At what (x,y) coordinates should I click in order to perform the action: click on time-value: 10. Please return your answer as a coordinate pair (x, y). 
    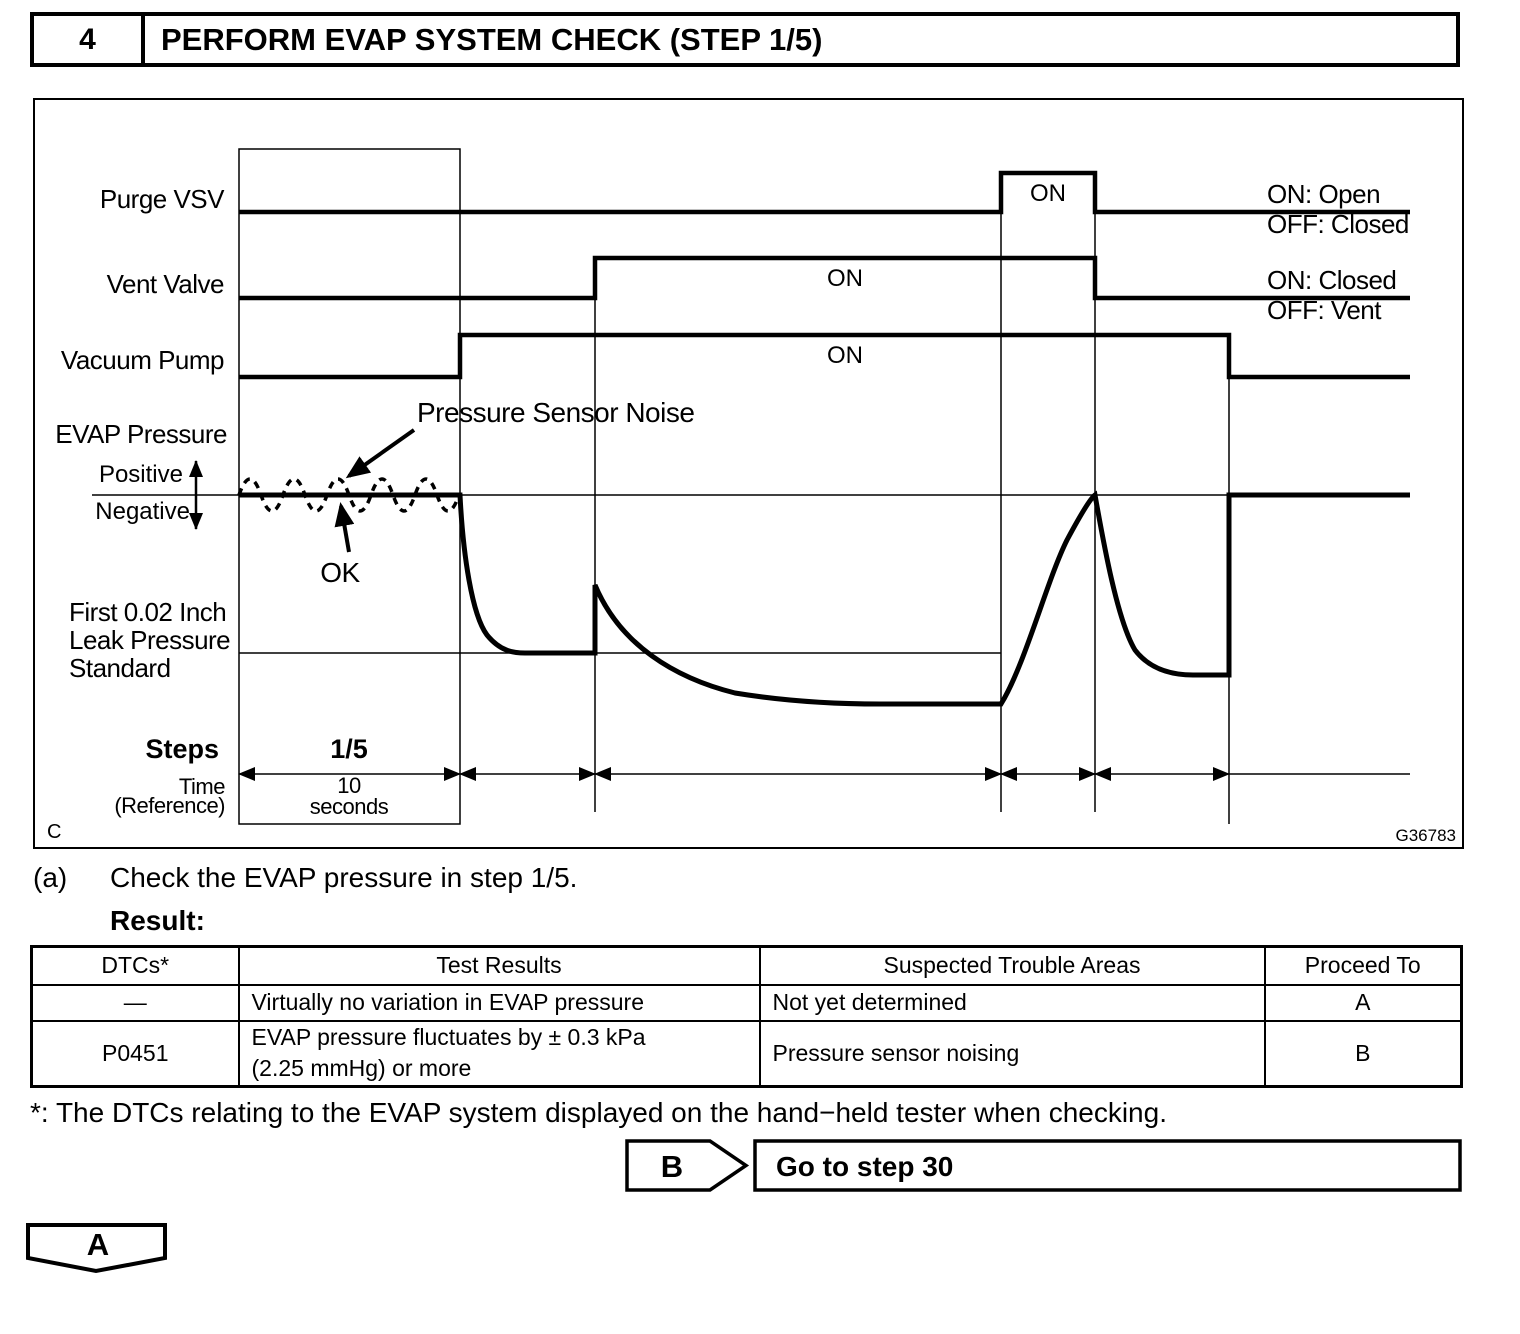
    Looking at the image, I should click on (349, 785).